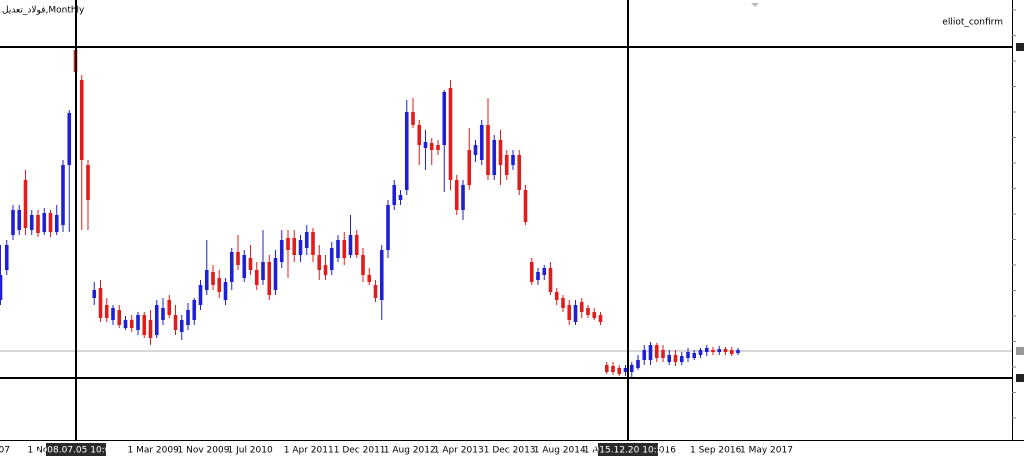 This screenshot has height=460, width=1024. What do you see at coordinates (1020, 47) in the screenshot?
I see `level-marker` at bounding box center [1020, 47].